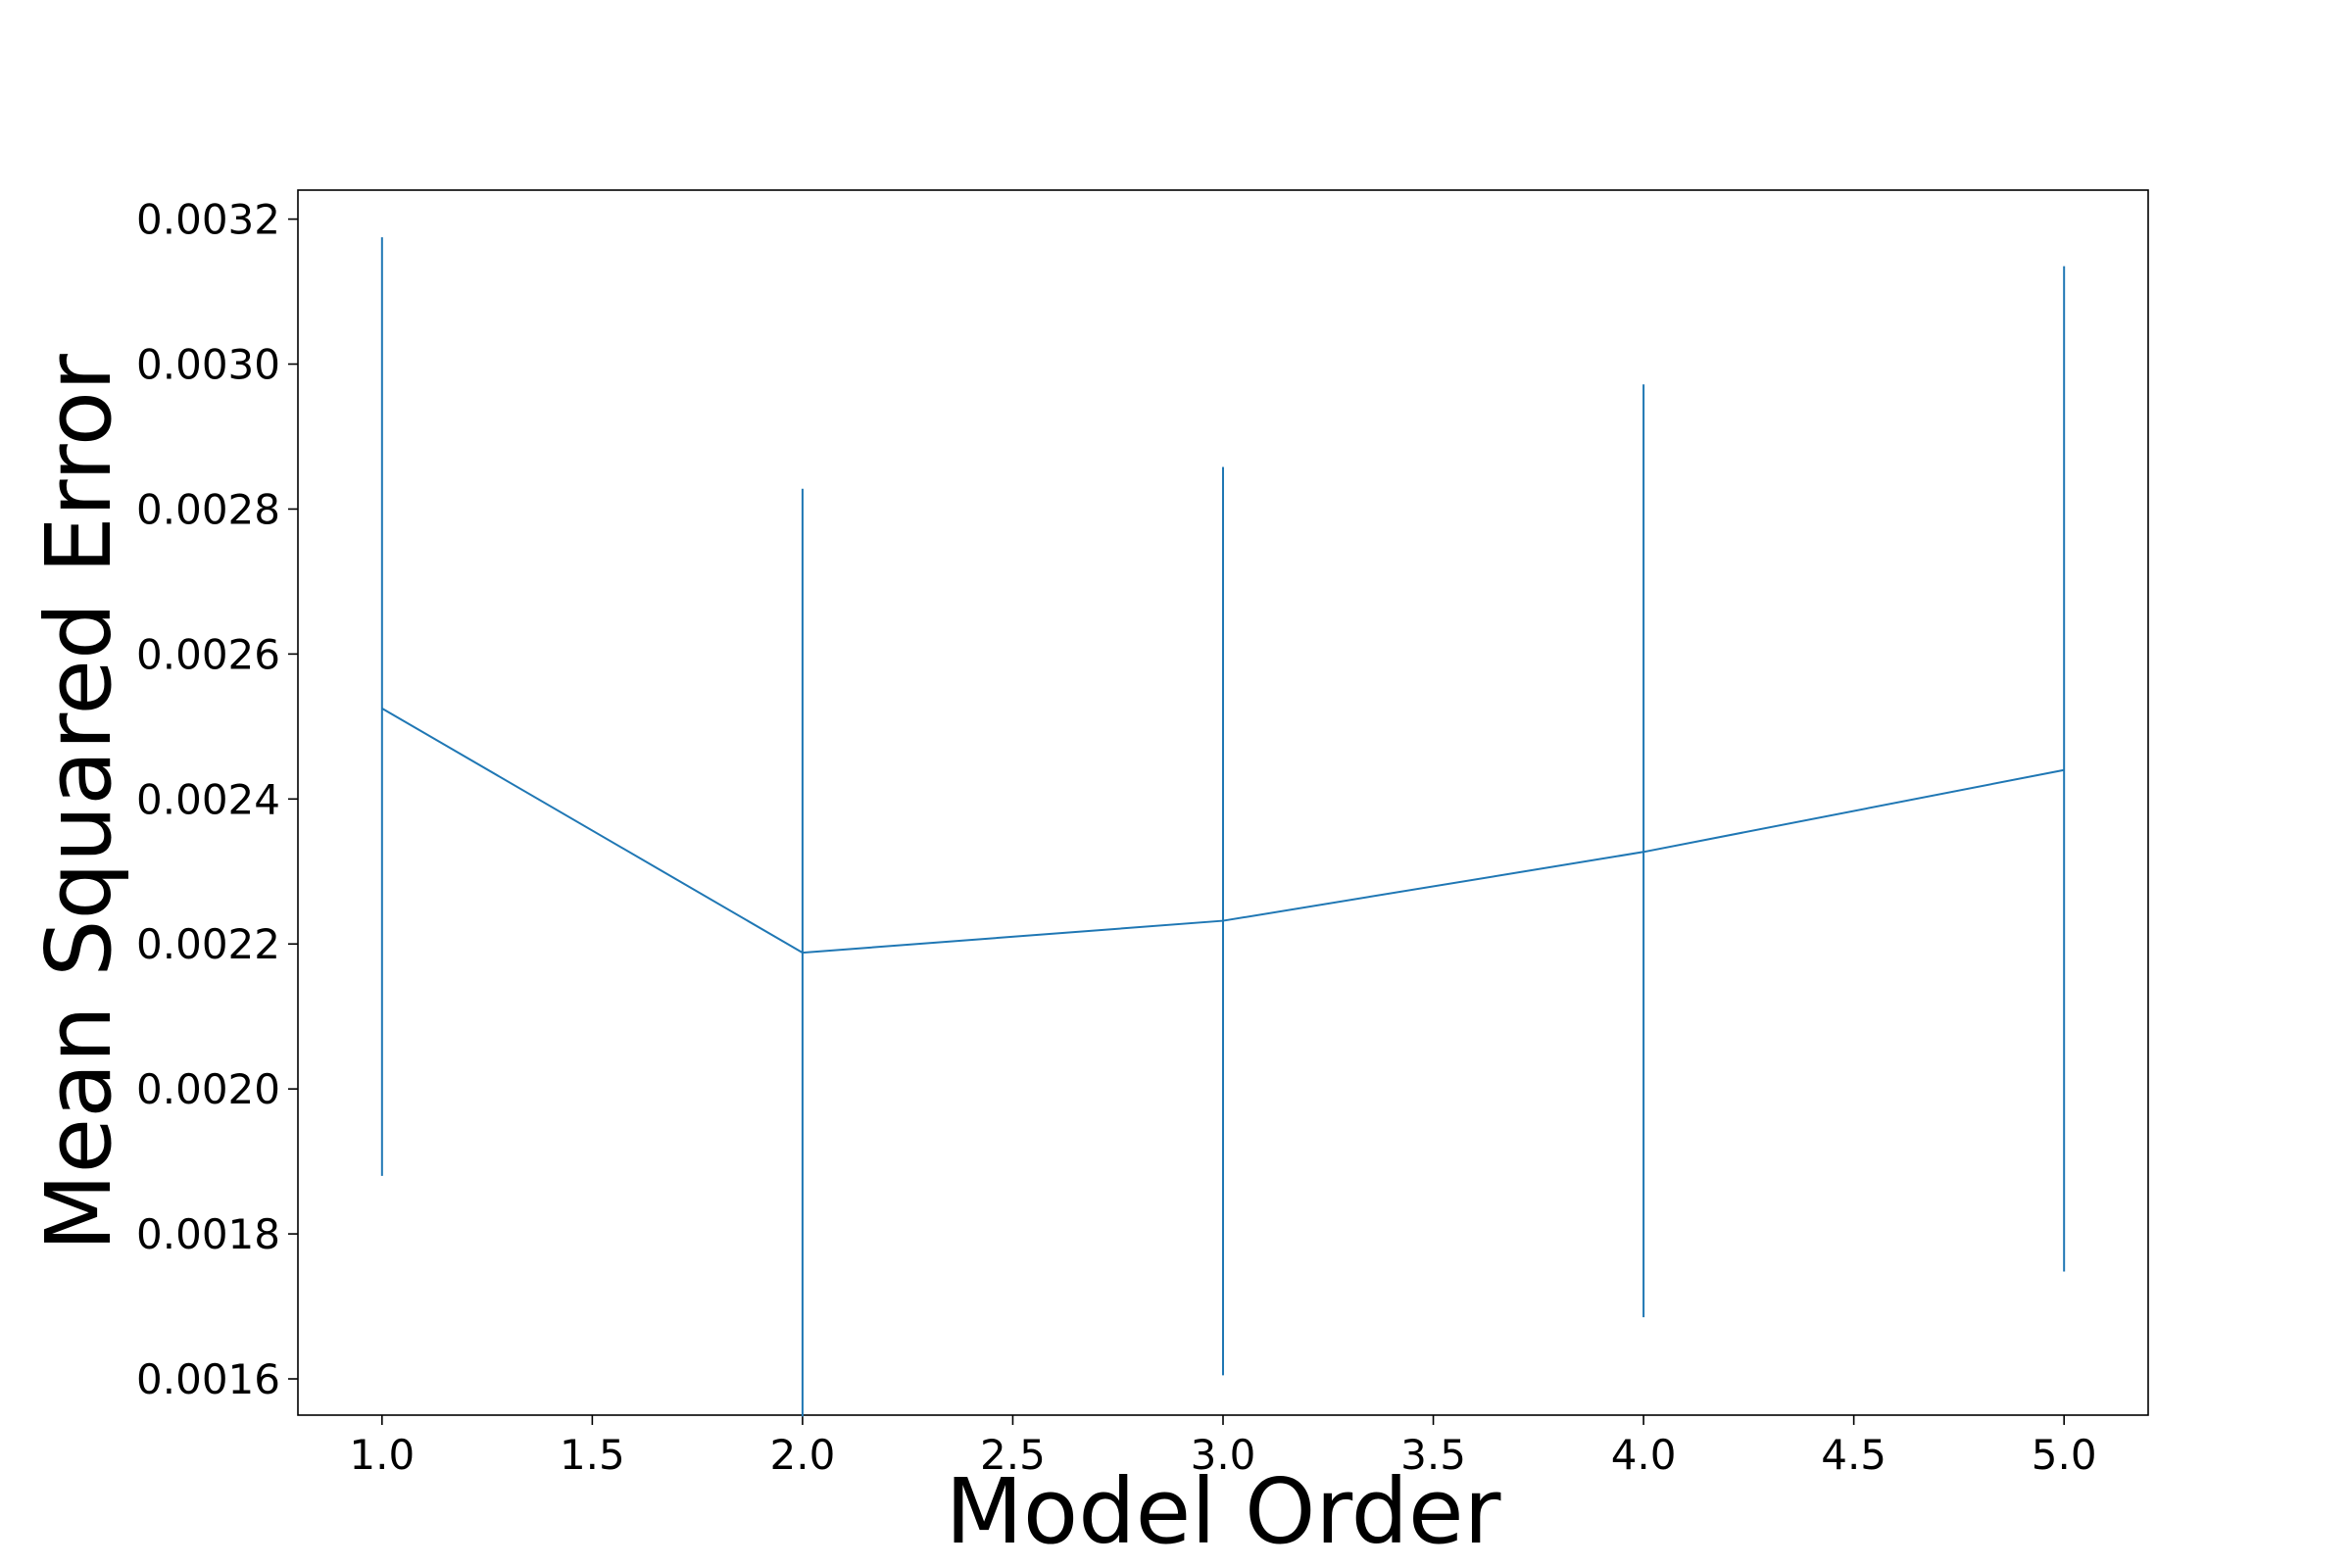 The height and width of the screenshot is (1568, 2352). What do you see at coordinates (78, 802) in the screenshot?
I see `y-axis-label: Mean Squared Error` at bounding box center [78, 802].